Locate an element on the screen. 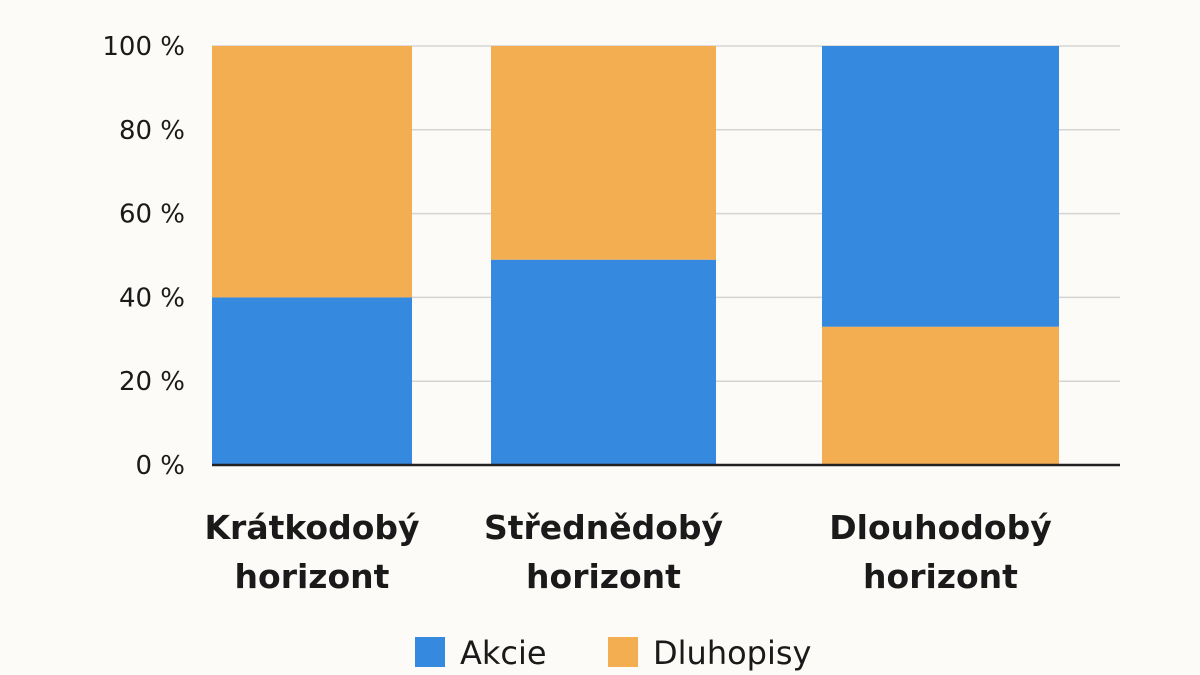 The height and width of the screenshot is (675, 1200). legend-label-dluhopisy: Dluhopisy is located at coordinates (732, 653).